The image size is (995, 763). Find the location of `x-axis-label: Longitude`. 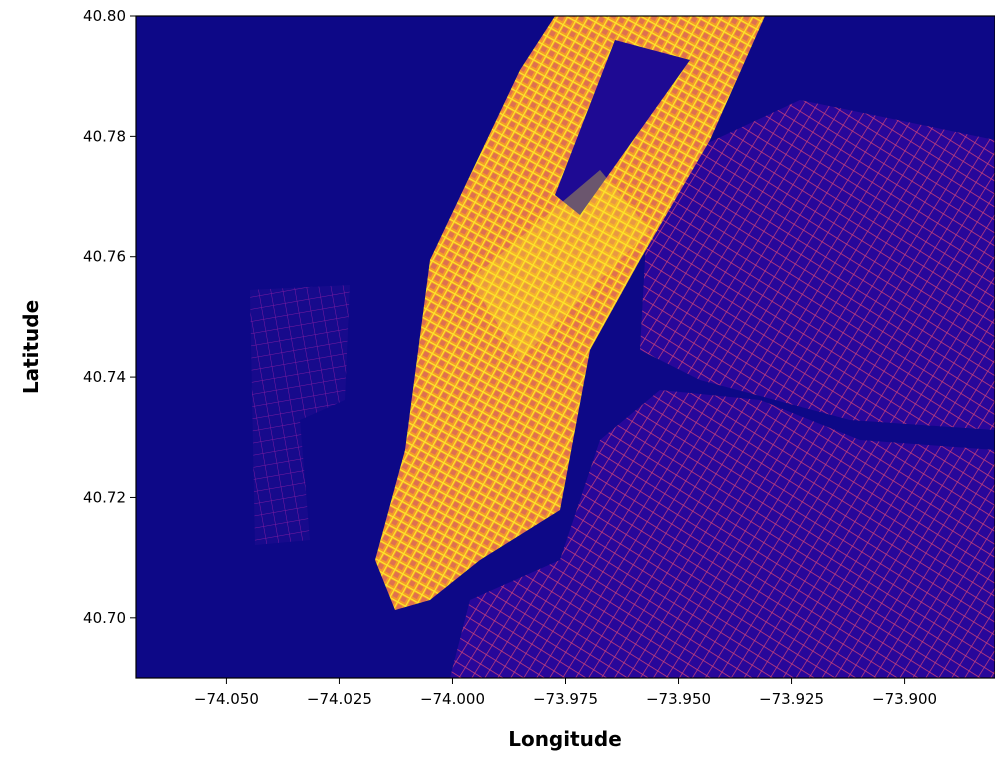

x-axis-label: Longitude is located at coordinates (565, 739).